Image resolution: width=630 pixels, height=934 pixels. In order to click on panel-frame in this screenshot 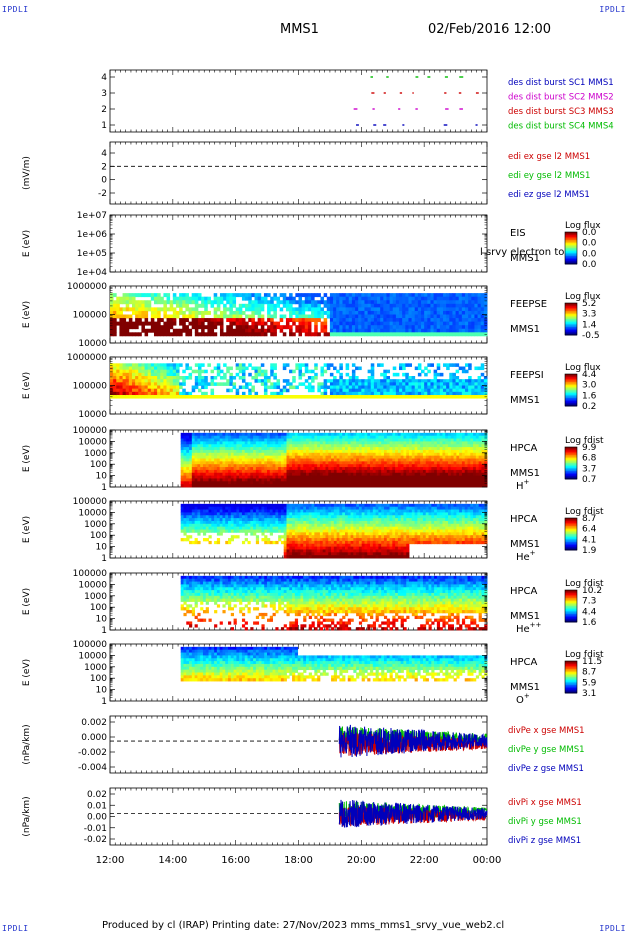, I will do `click(298, 101)`.